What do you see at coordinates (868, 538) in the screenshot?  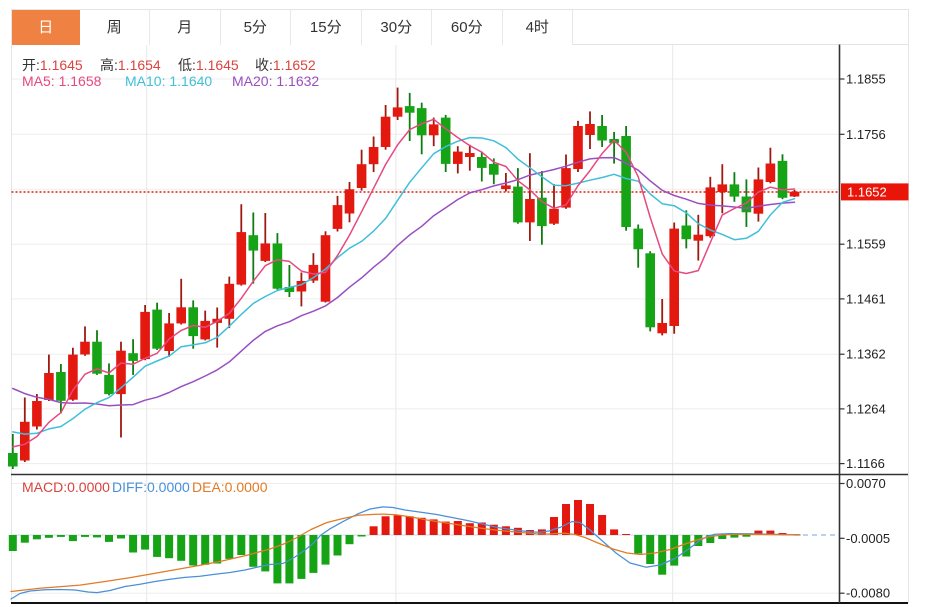 I see `svg-text: -0.0005` at bounding box center [868, 538].